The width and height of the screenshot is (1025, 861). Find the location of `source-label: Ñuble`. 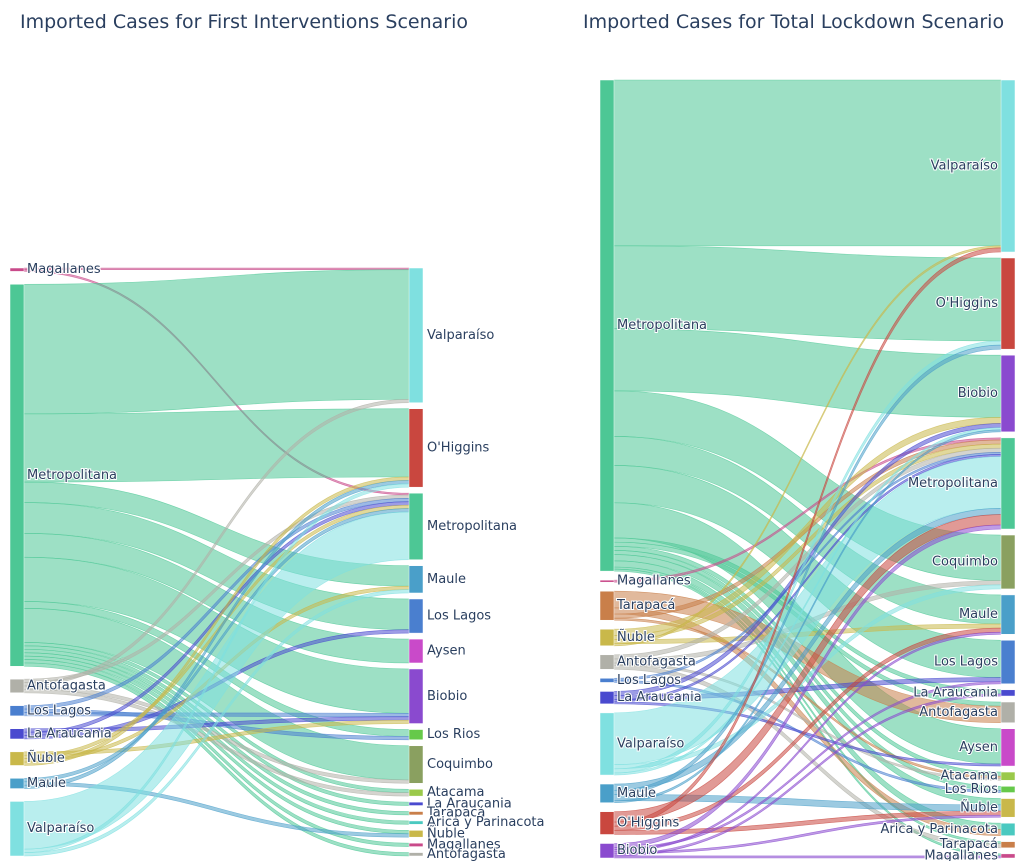

source-label: Ñuble is located at coordinates (46, 758).